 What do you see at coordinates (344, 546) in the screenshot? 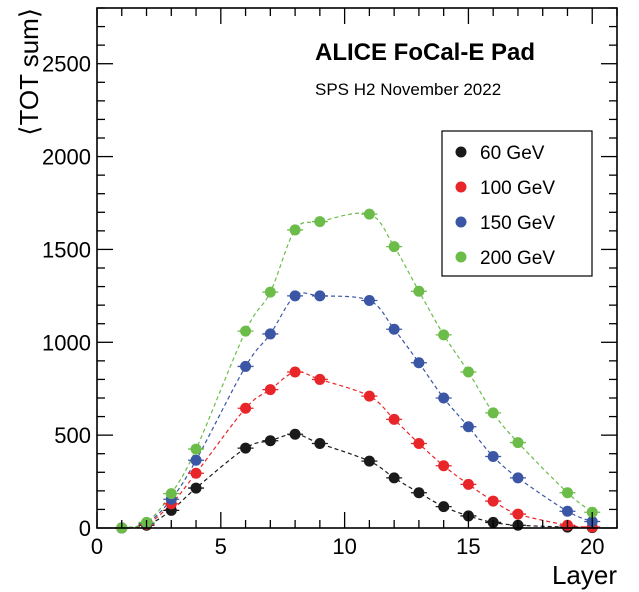
I see `x-tick-label: 10` at bounding box center [344, 546].